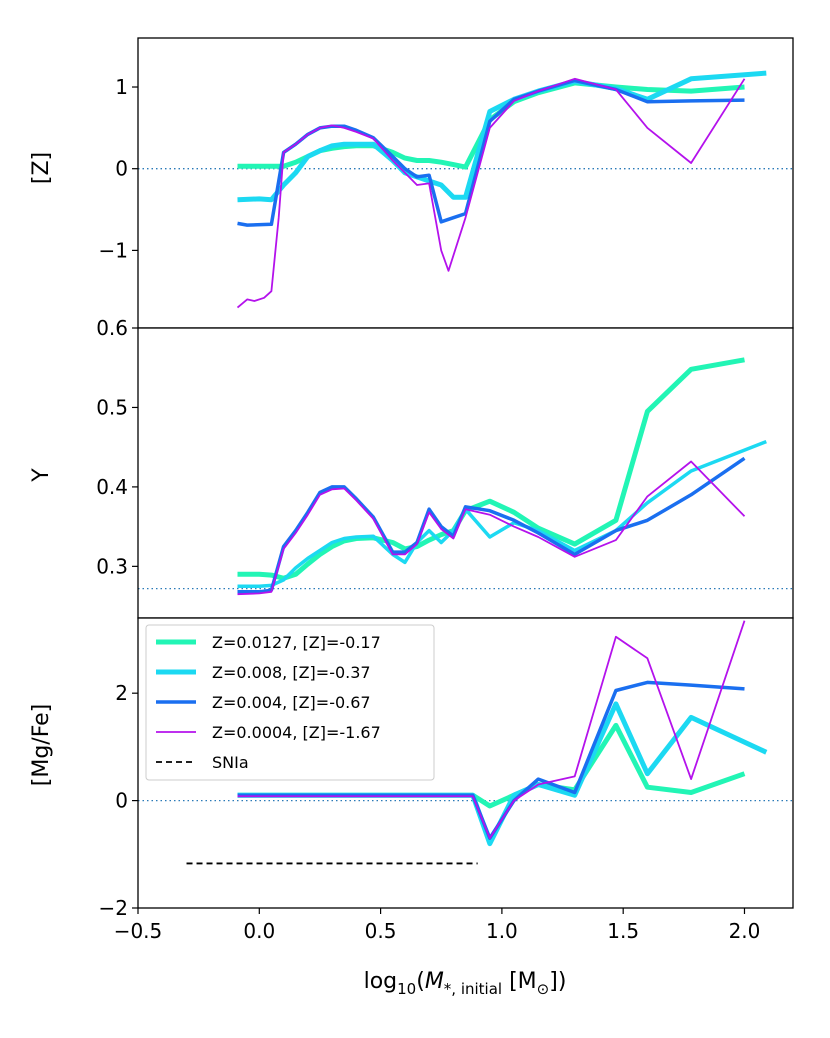 The width and height of the screenshot is (830, 1038). What do you see at coordinates (41, 168) in the screenshot?
I see `ylabel-metallicity: [Z]` at bounding box center [41, 168].